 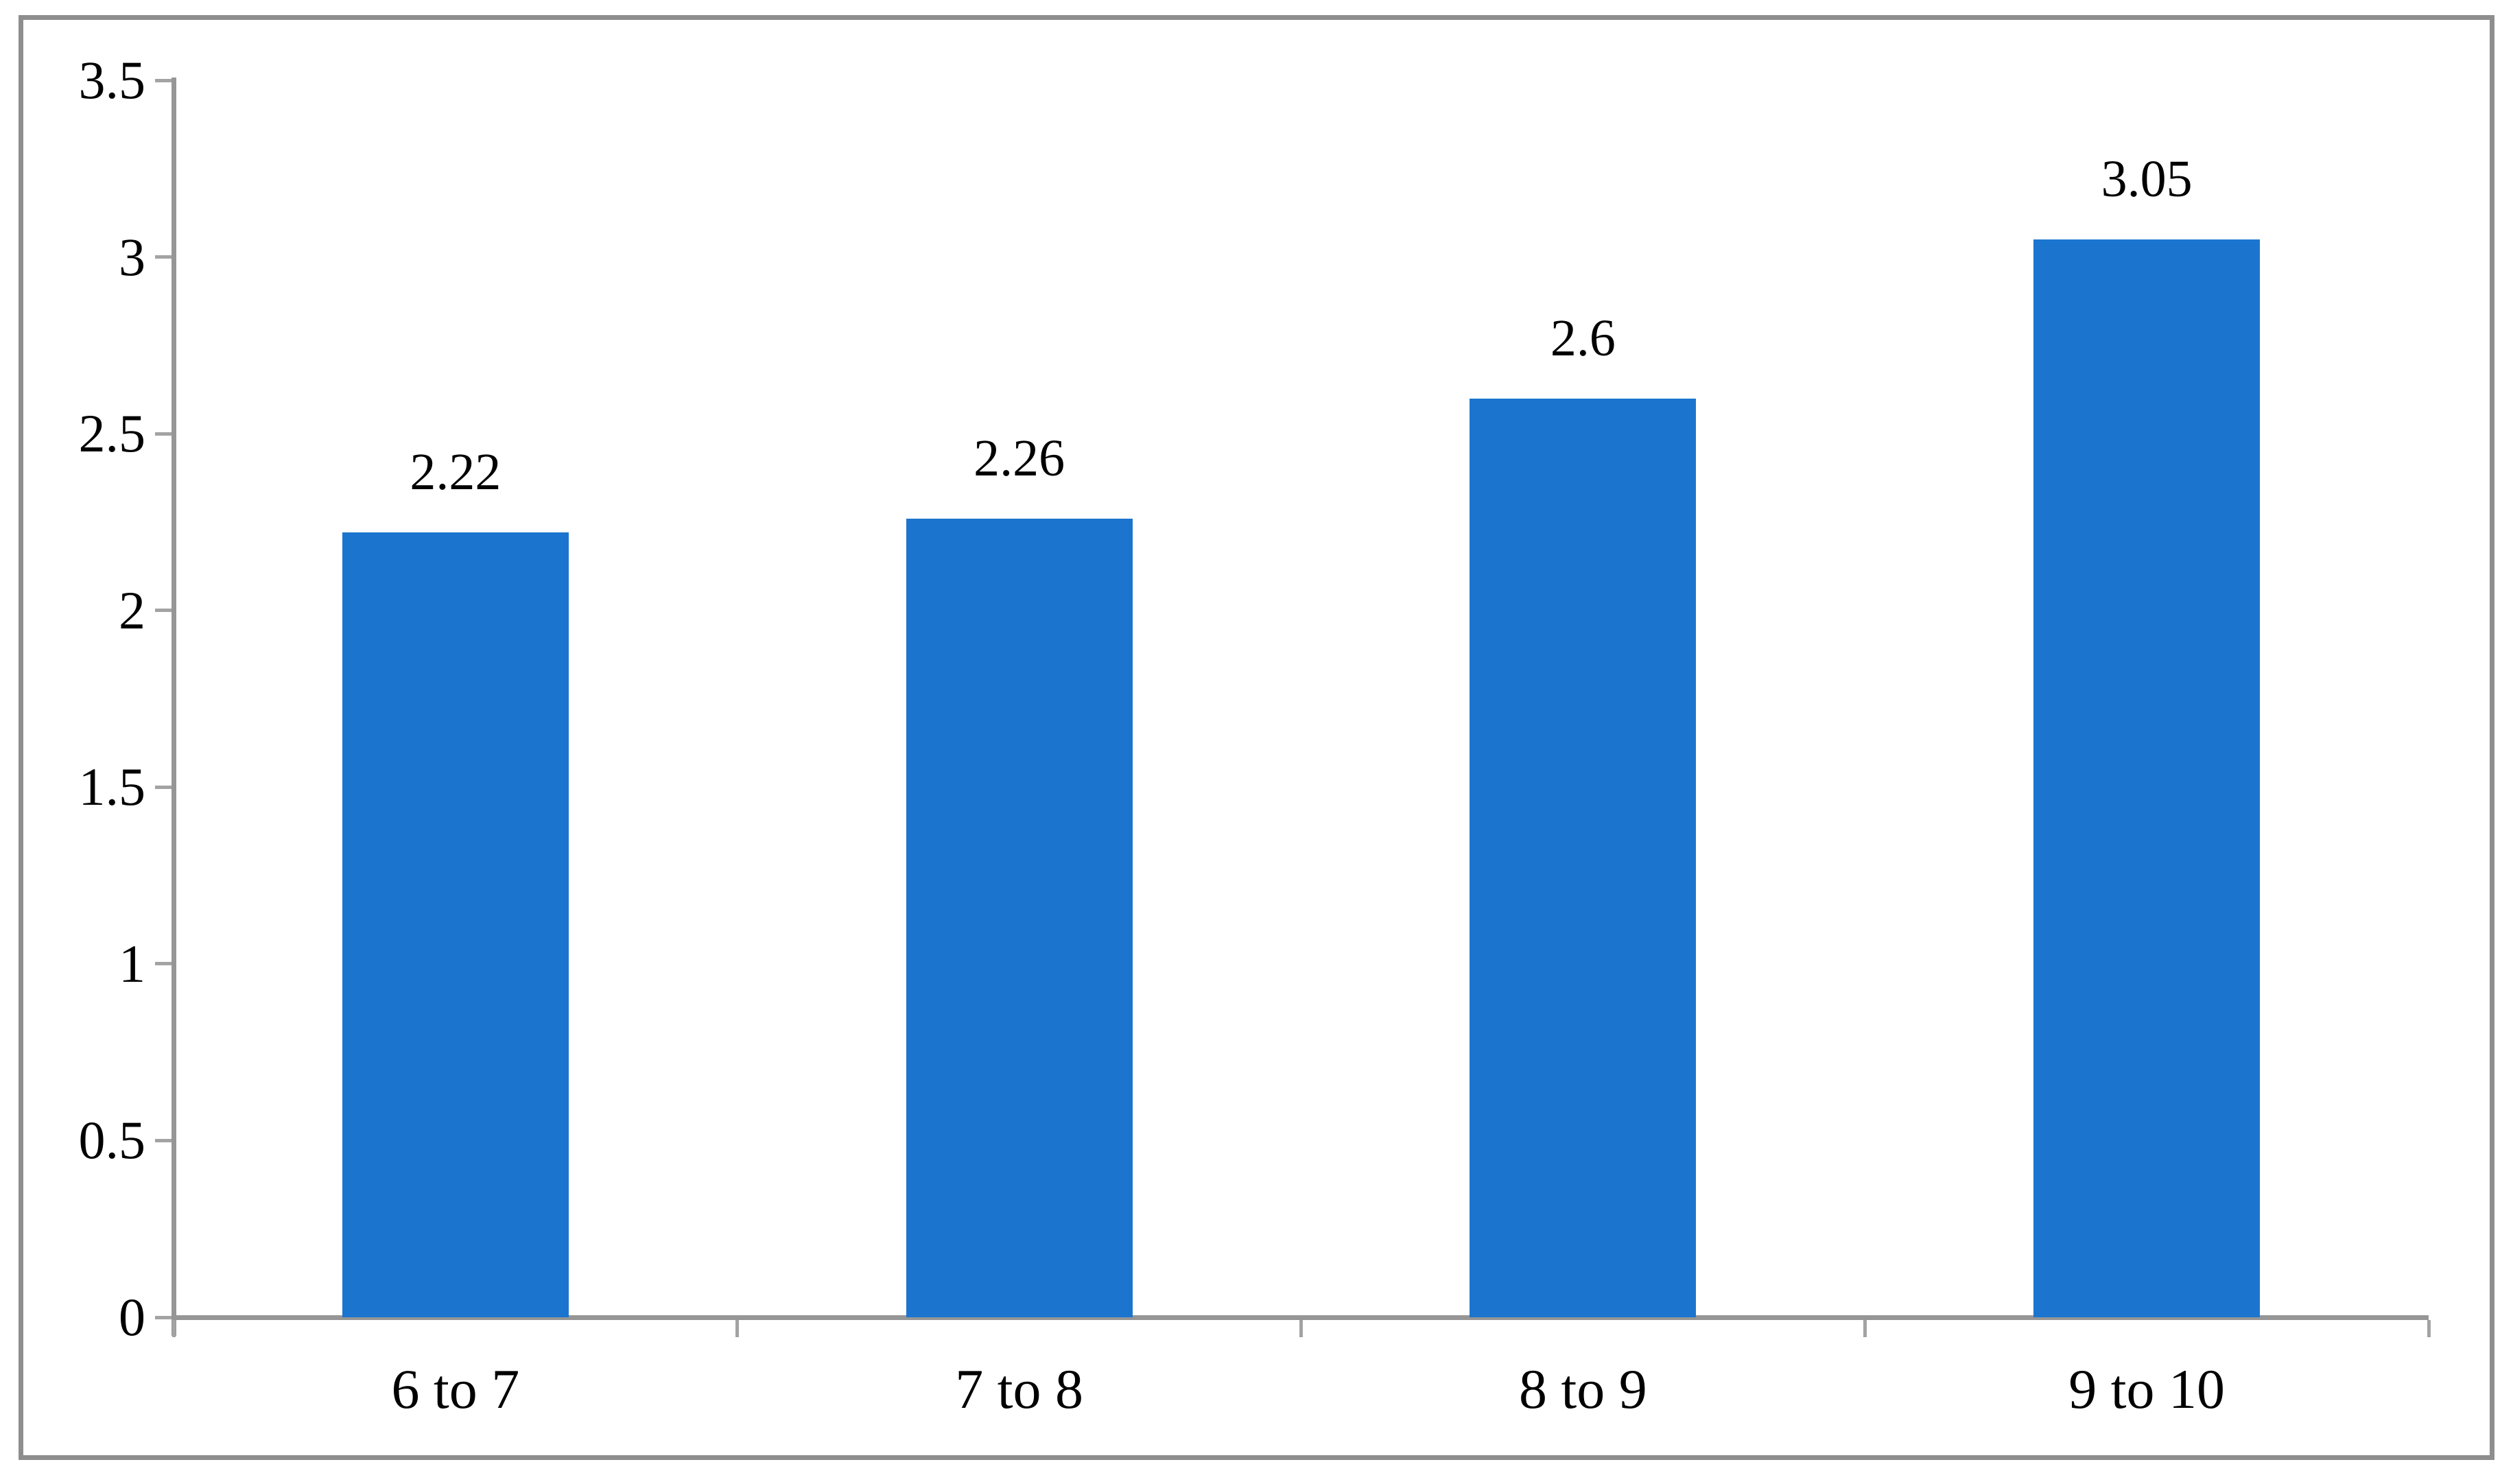 What do you see at coordinates (1020, 1389) in the screenshot?
I see `x-axis-category-label: 7 to 8` at bounding box center [1020, 1389].